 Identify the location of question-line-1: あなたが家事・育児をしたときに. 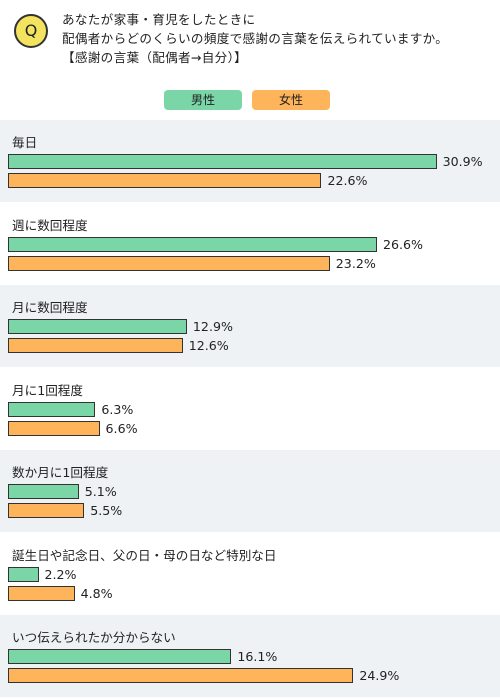
(159, 19).